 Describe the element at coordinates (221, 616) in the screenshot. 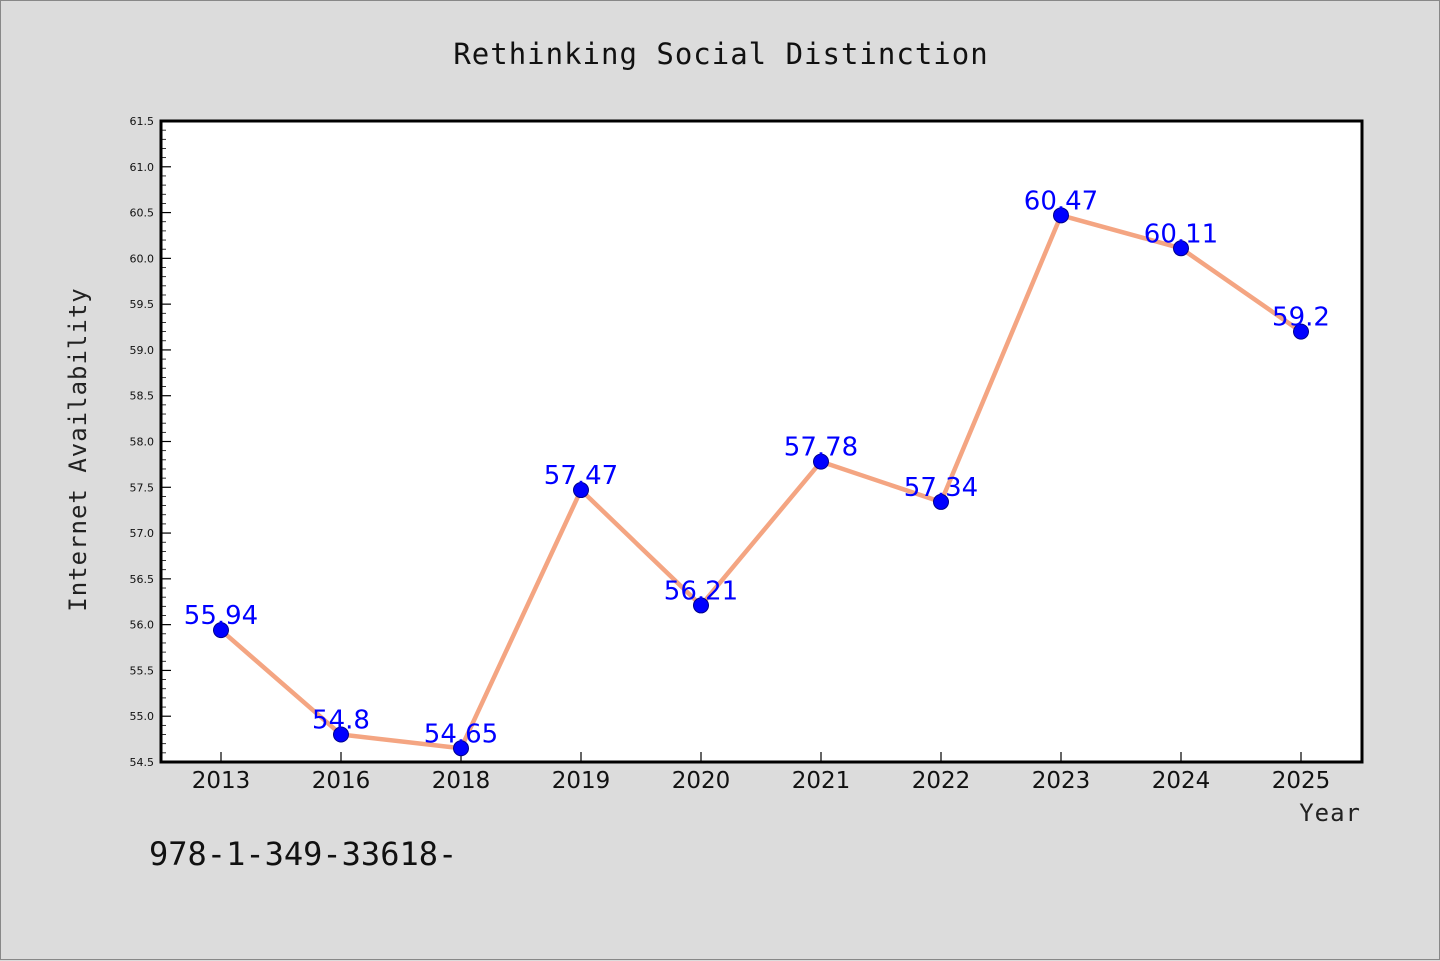

I see `data-label: 55.94` at that location.